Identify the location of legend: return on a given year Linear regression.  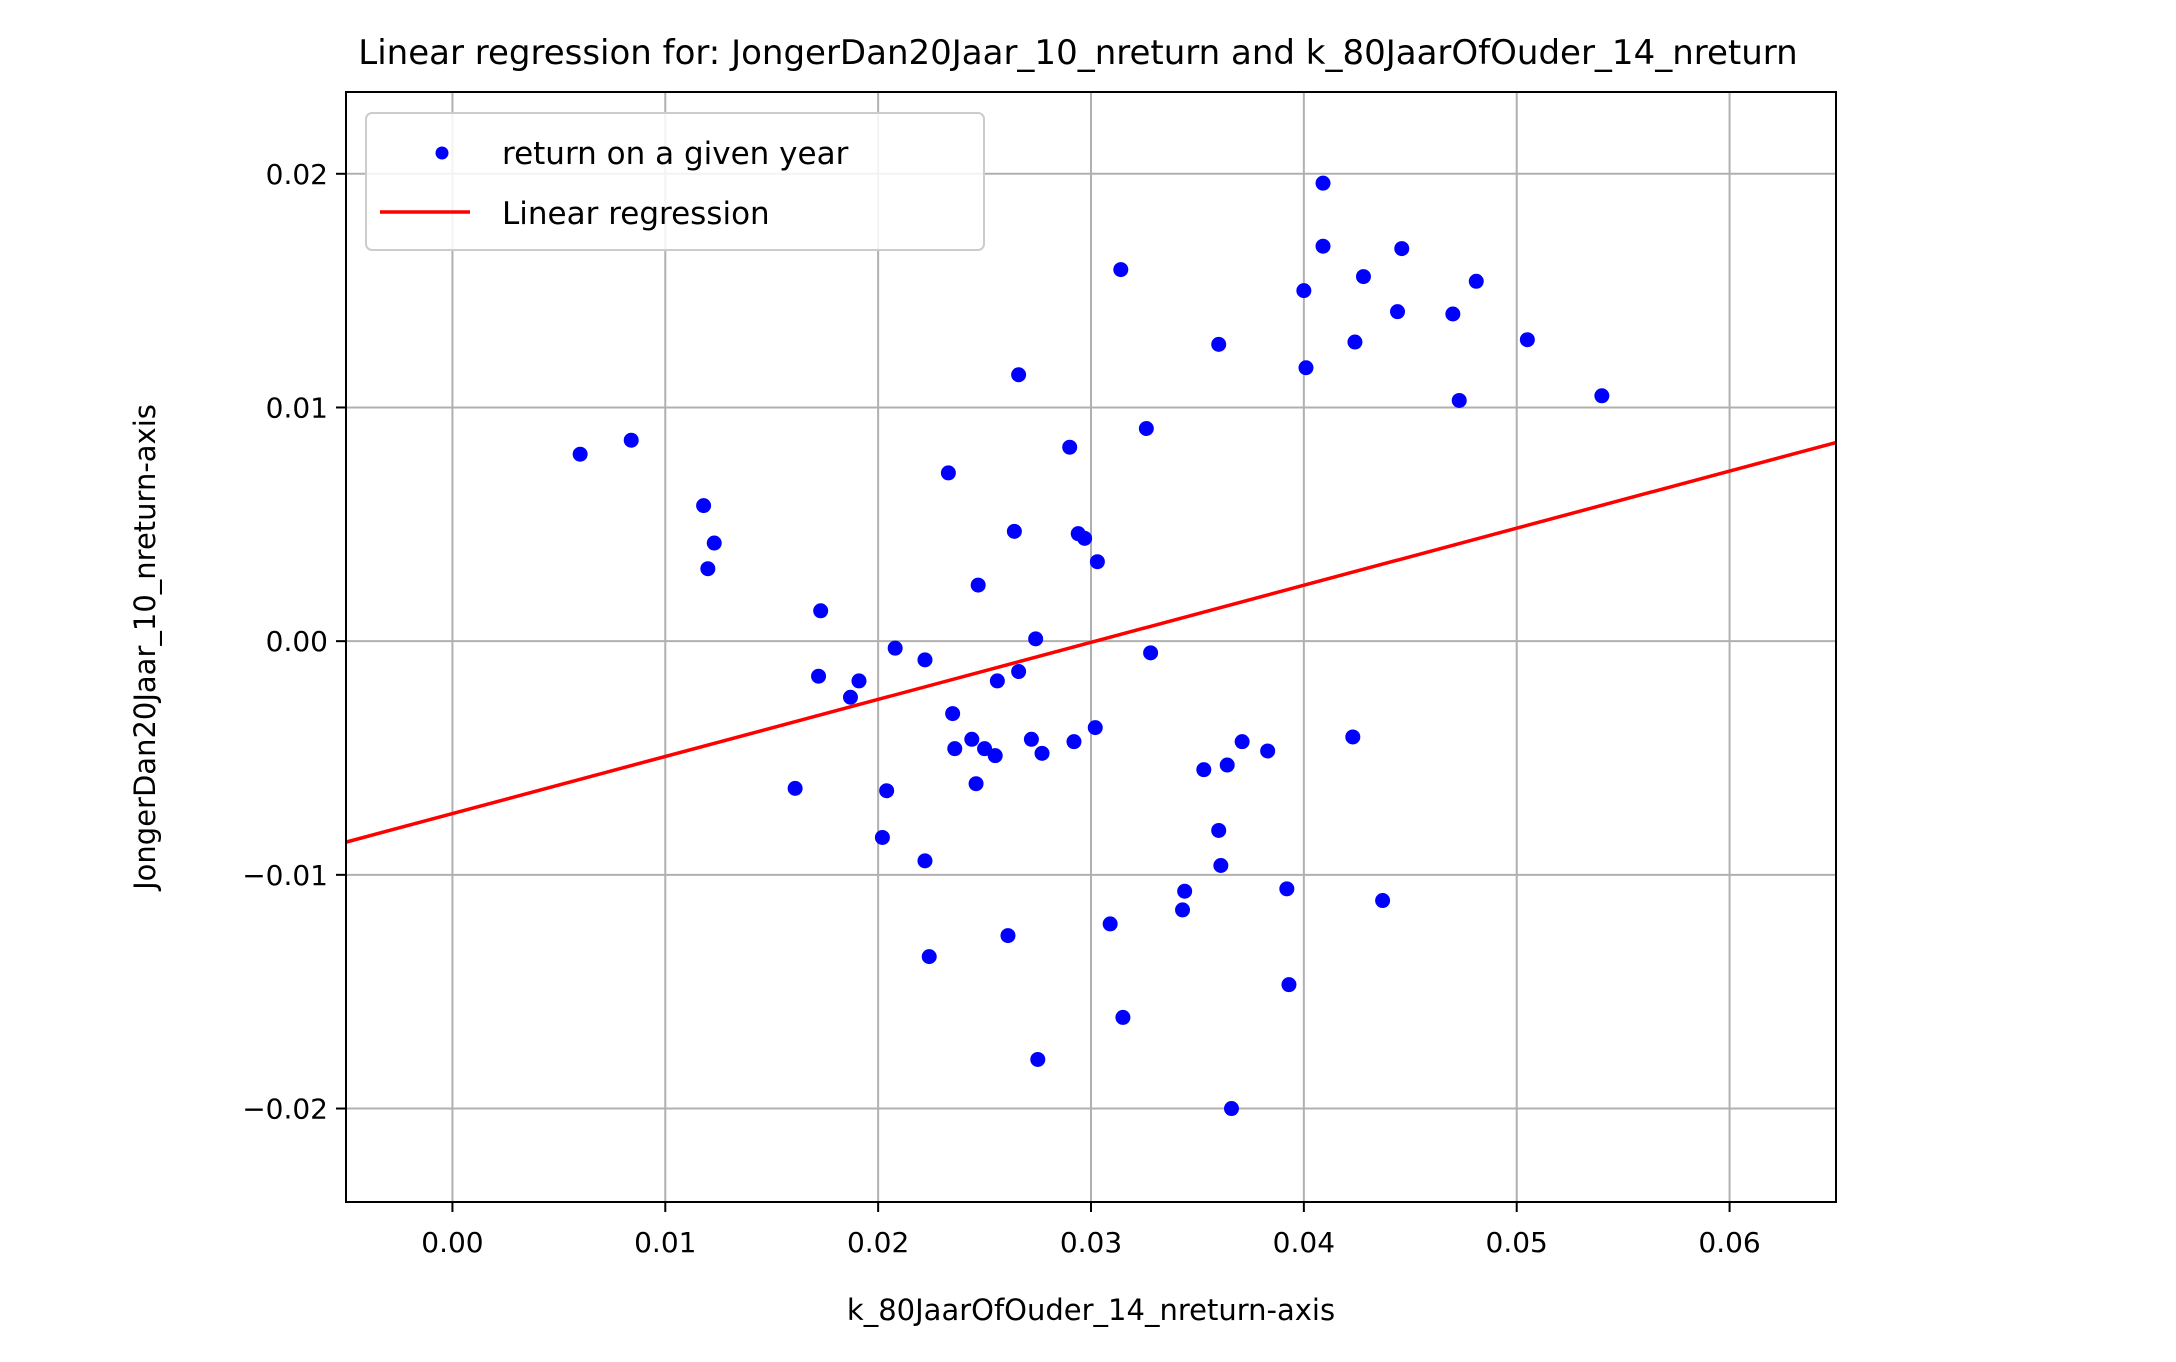
(675, 181).